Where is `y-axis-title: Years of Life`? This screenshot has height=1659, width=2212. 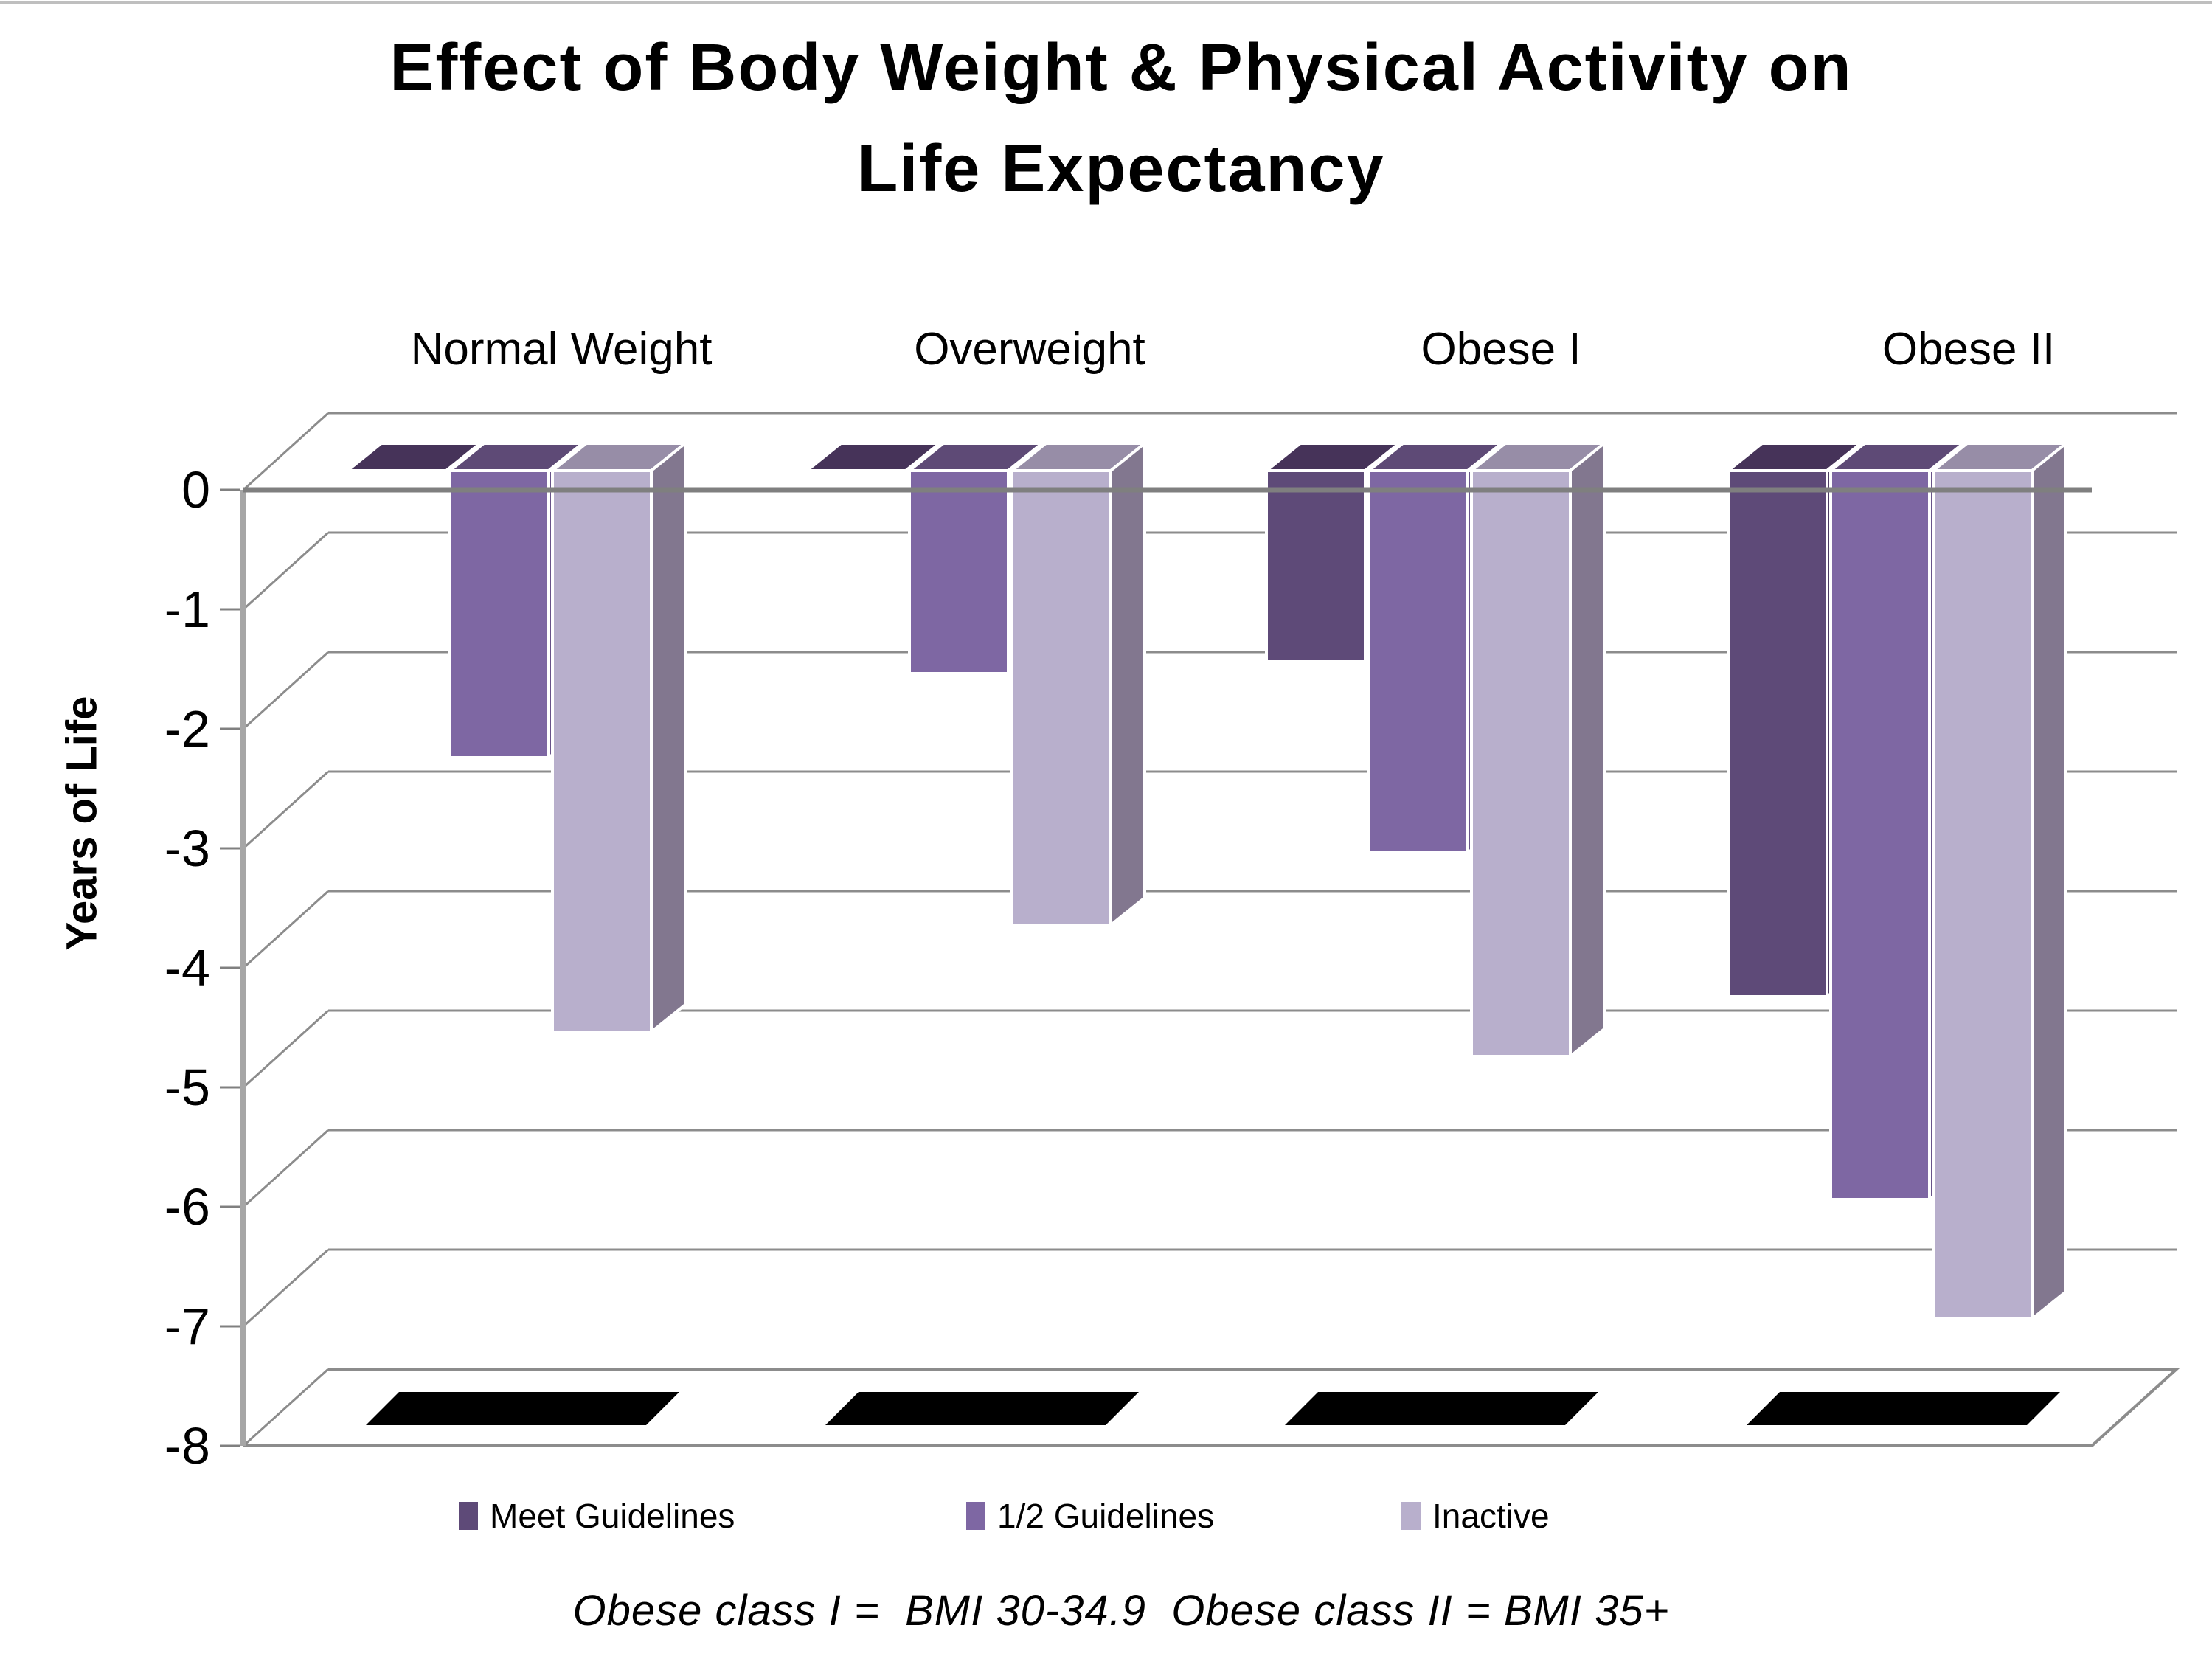 y-axis-title: Years of Life is located at coordinates (82, 823).